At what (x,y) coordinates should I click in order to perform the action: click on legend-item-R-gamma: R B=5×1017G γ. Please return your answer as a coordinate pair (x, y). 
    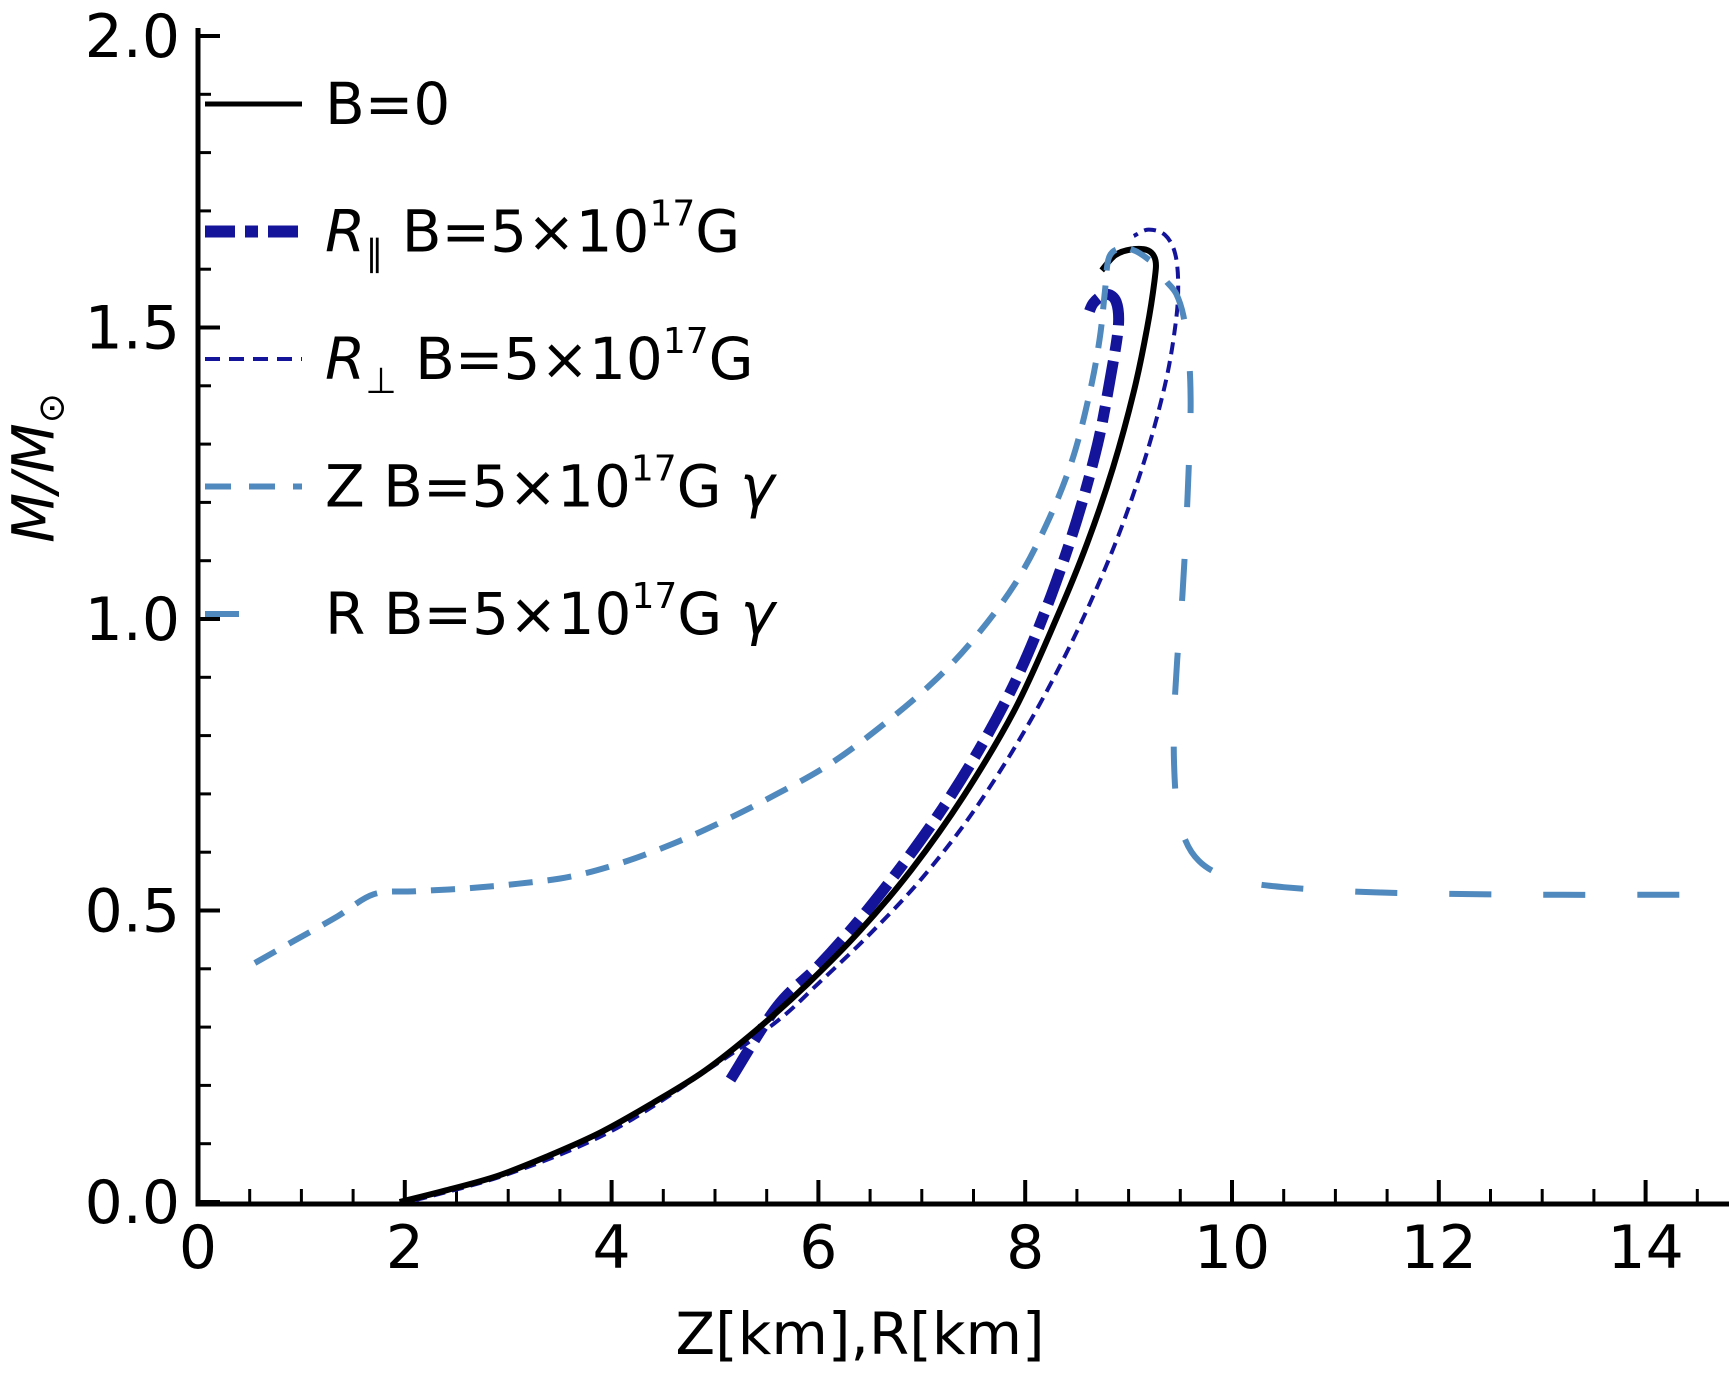
    Looking at the image, I should click on (491, 612).